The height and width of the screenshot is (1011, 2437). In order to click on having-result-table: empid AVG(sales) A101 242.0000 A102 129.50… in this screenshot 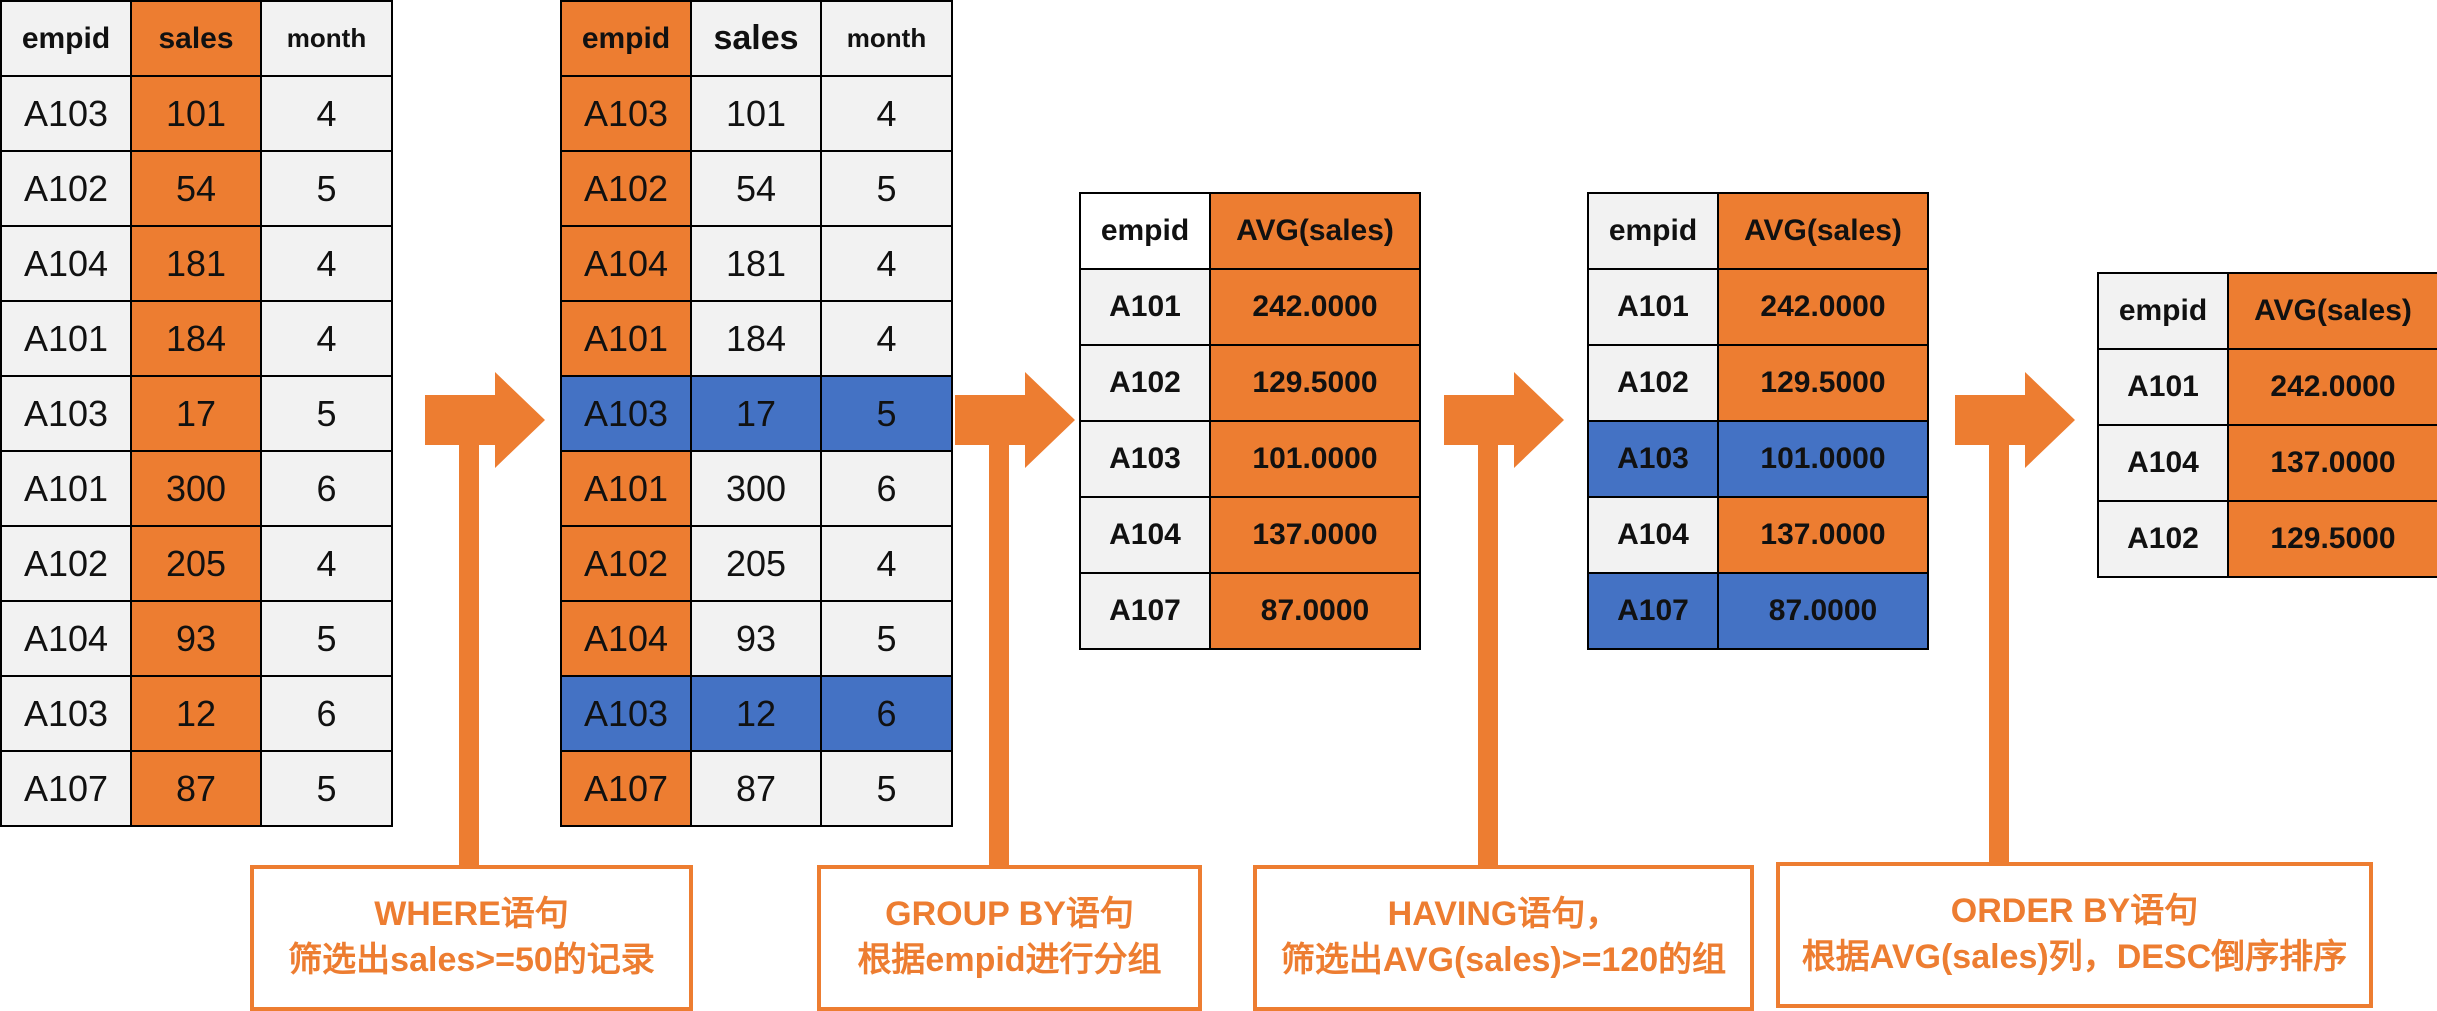, I will do `click(1758, 421)`.